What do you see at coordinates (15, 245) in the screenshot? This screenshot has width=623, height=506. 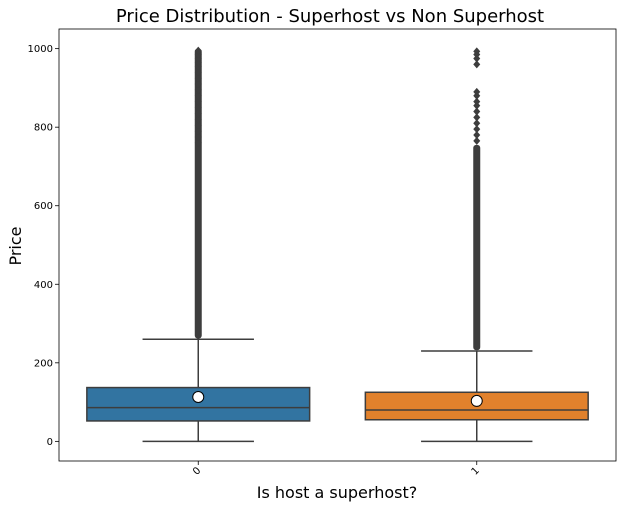 I see `y-axis-label: Price` at bounding box center [15, 245].